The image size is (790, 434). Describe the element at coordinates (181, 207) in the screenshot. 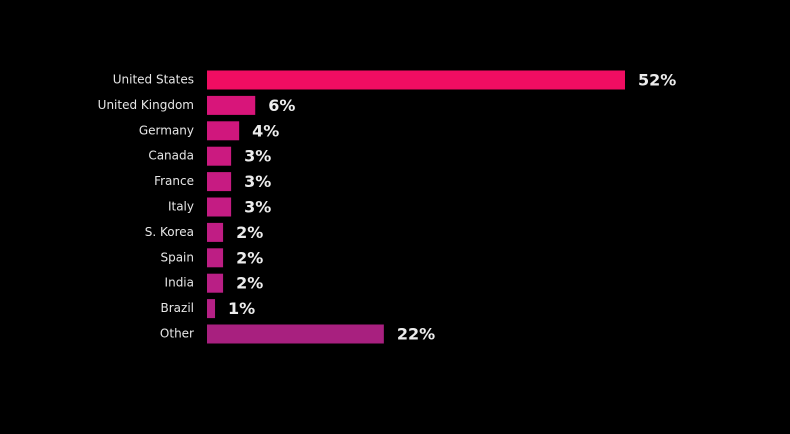

I see `category-label: Italy` at that location.